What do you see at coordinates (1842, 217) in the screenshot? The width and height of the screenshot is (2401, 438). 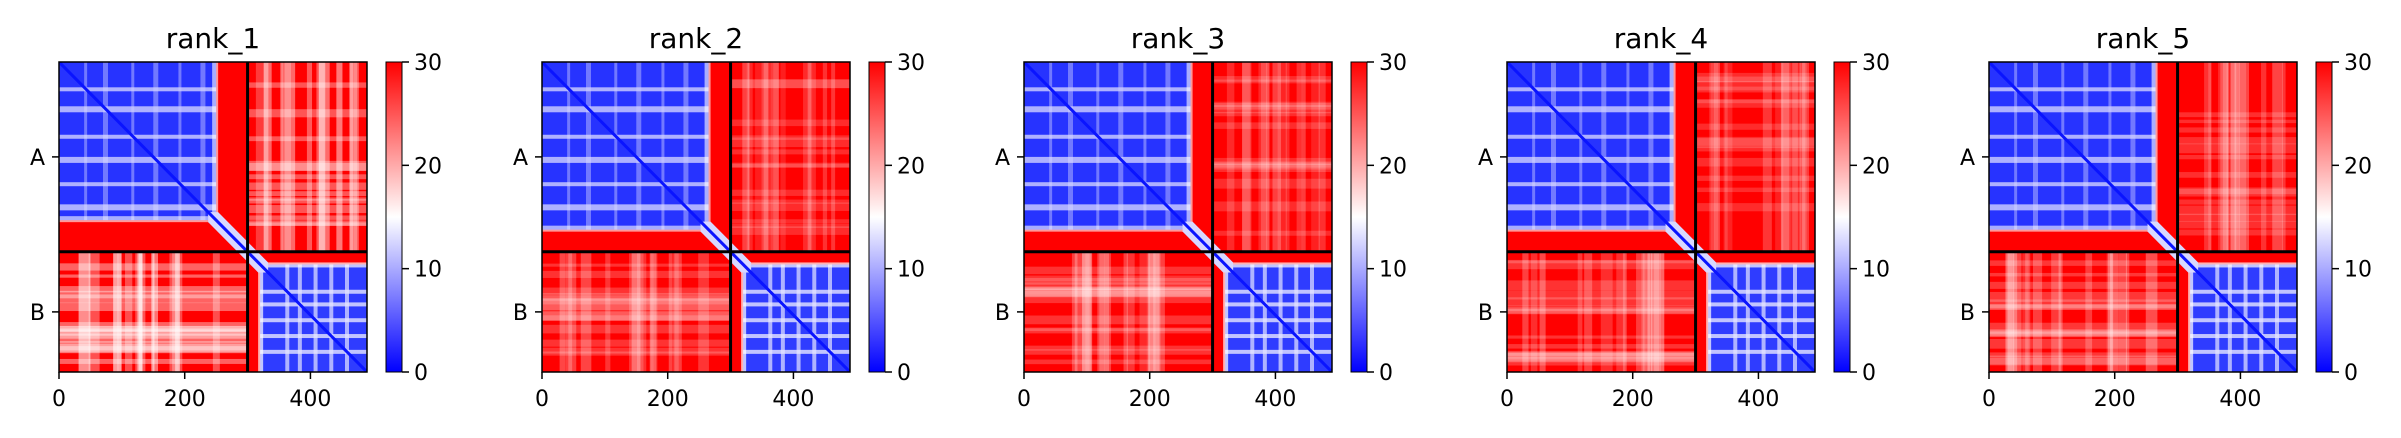 I see `colorbar` at bounding box center [1842, 217].